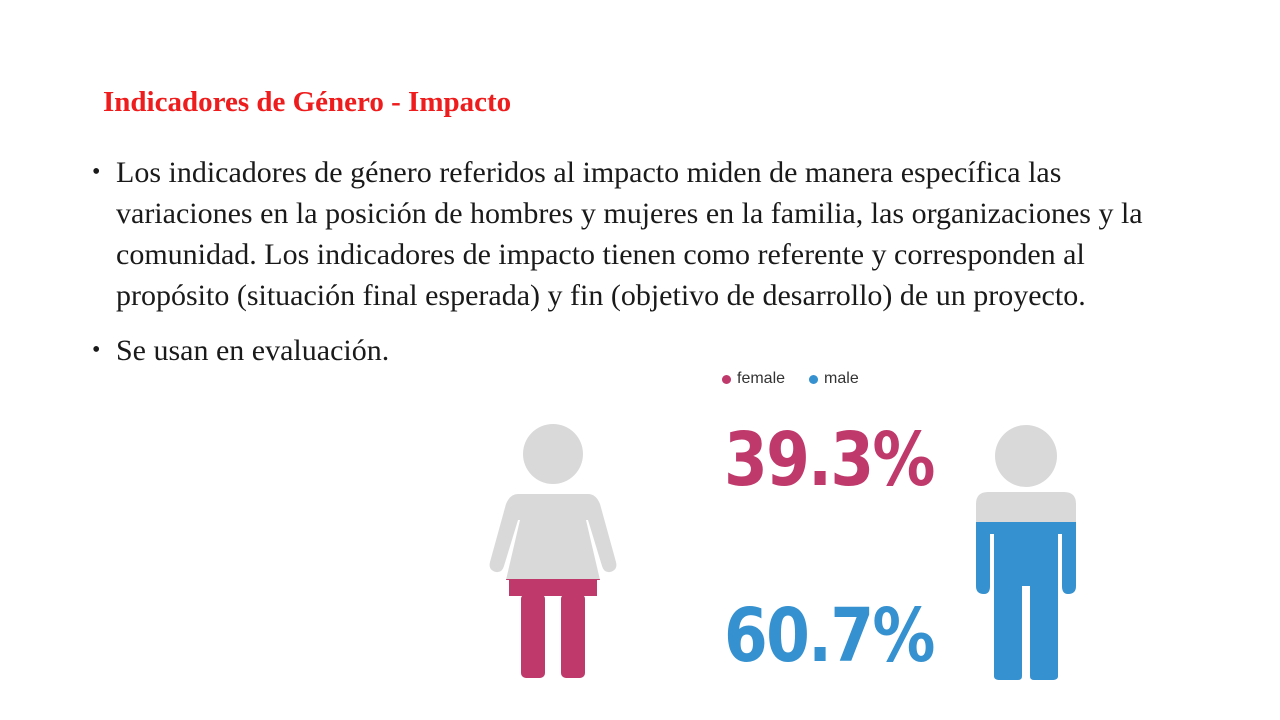 Image resolution: width=1280 pixels, height=720 pixels. I want to click on legend-male-swatch, so click(814, 379).